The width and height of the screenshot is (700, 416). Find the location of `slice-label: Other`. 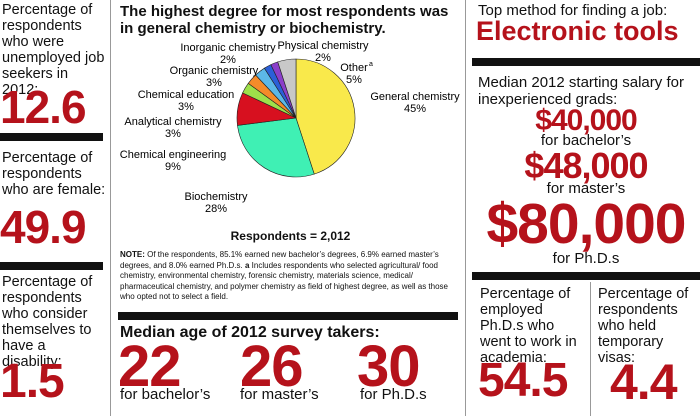

slice-label: Other is located at coordinates (354, 68).